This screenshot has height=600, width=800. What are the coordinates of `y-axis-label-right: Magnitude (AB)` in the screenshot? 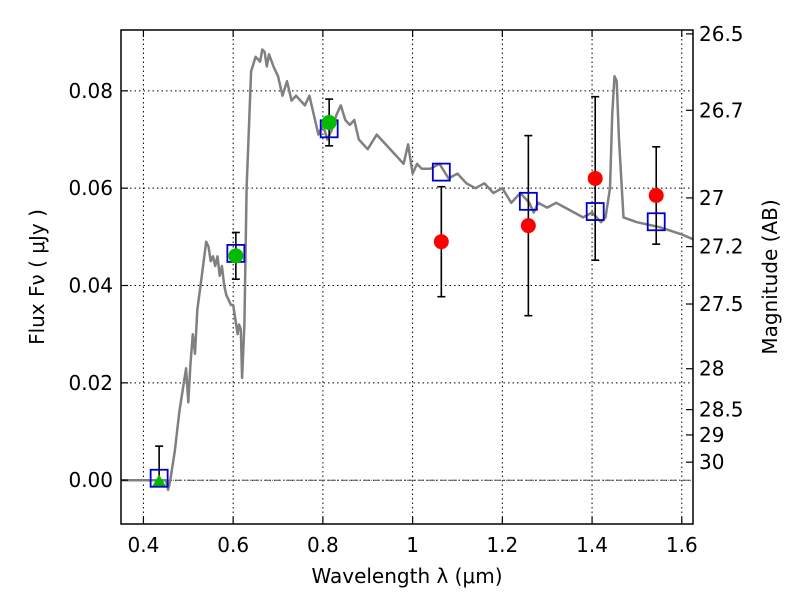 It's located at (770, 276).